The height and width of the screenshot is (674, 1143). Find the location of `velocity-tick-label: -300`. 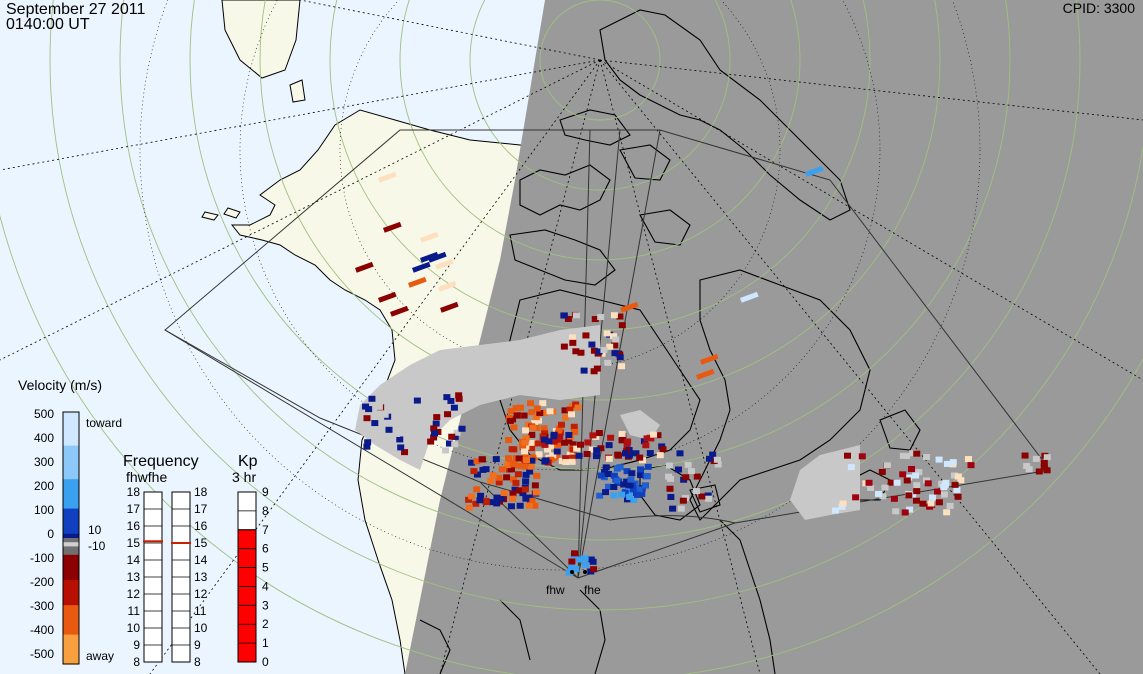

velocity-tick-label: -300 is located at coordinates (42, 606).